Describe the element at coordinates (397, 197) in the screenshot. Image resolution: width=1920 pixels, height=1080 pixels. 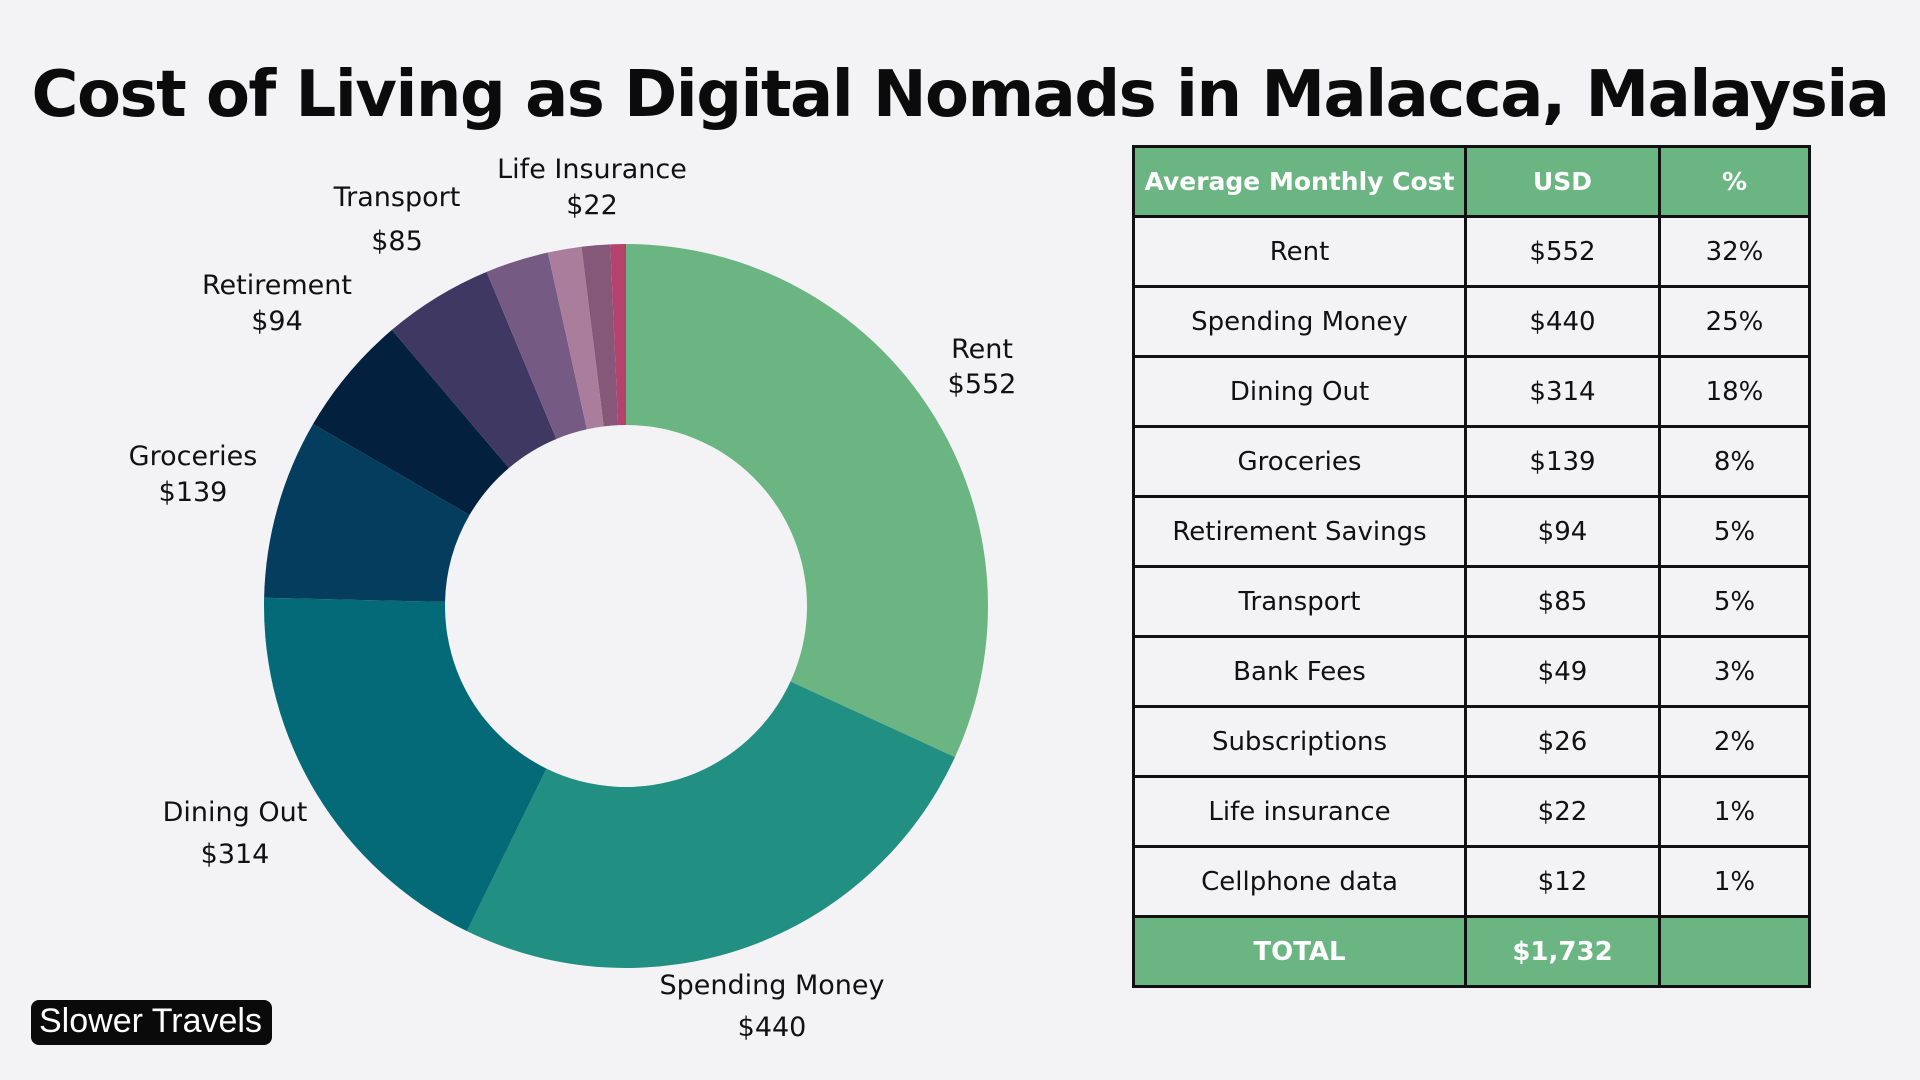
I see `slice-label: Transport` at that location.